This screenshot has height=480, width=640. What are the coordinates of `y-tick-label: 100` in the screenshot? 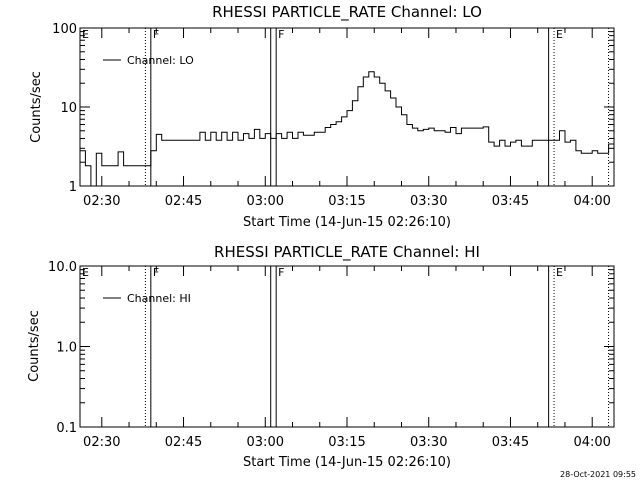 It's located at (64, 29).